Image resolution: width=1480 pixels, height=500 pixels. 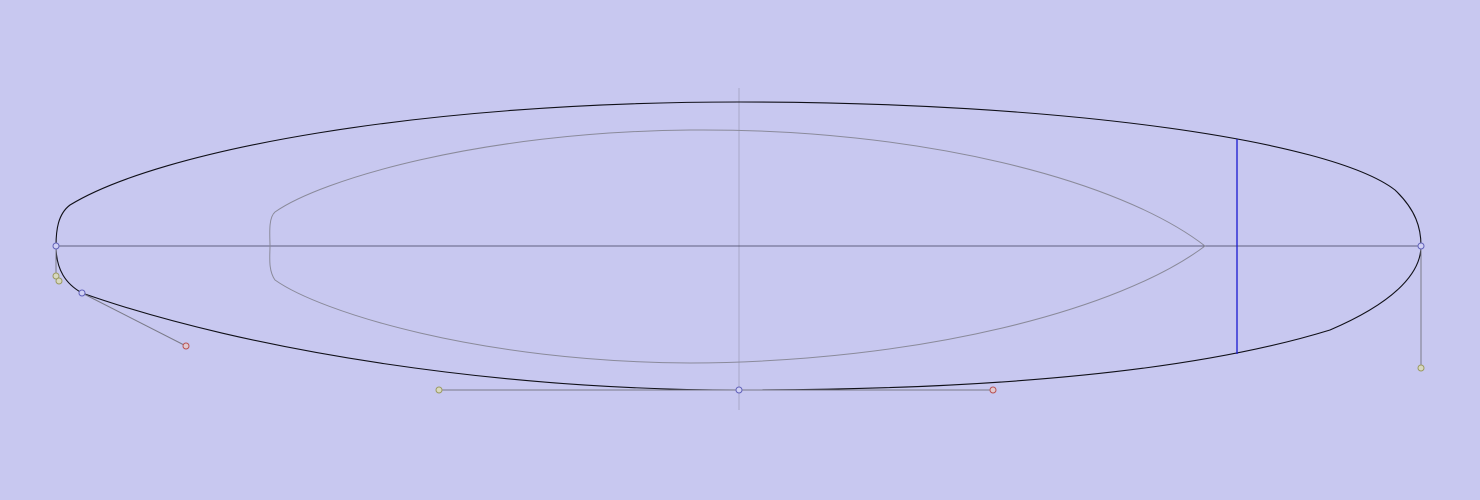 I want to click on nose-handle-a, so click(x=56, y=276).